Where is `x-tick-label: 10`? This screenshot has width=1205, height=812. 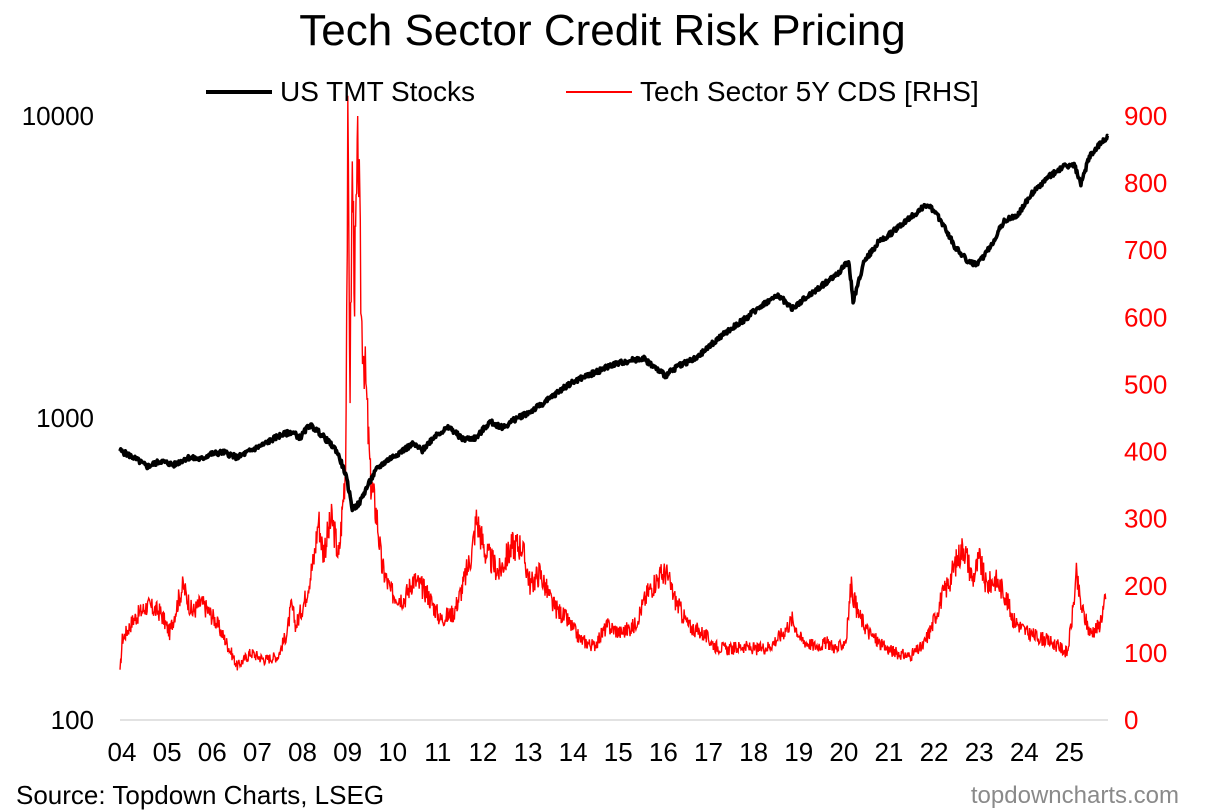 x-tick-label: 10 is located at coordinates (392, 752).